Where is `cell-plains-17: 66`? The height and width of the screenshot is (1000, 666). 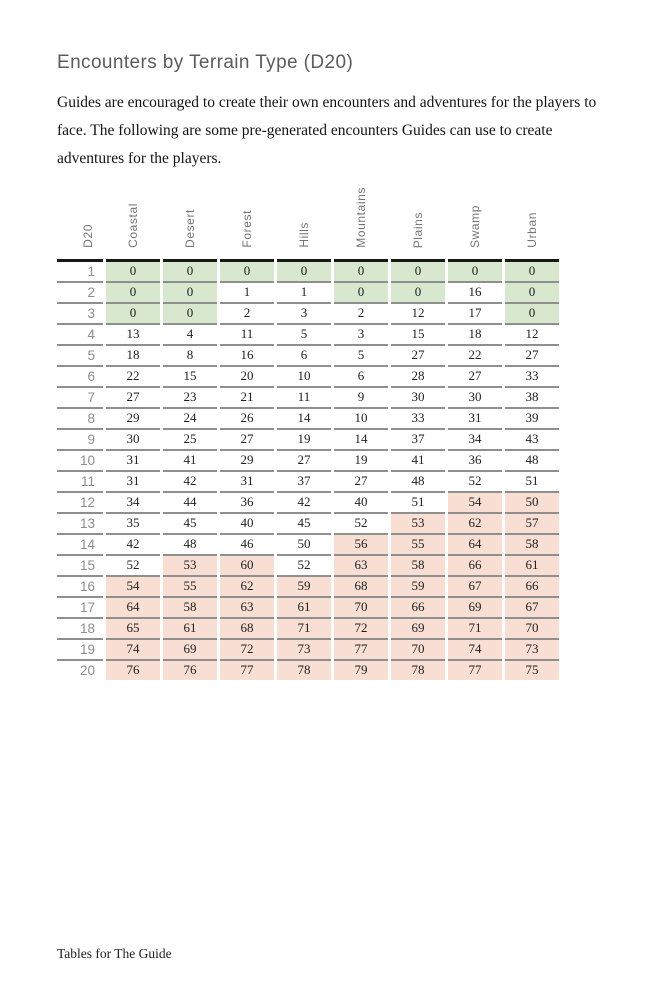
cell-plains-17: 66 is located at coordinates (418, 608).